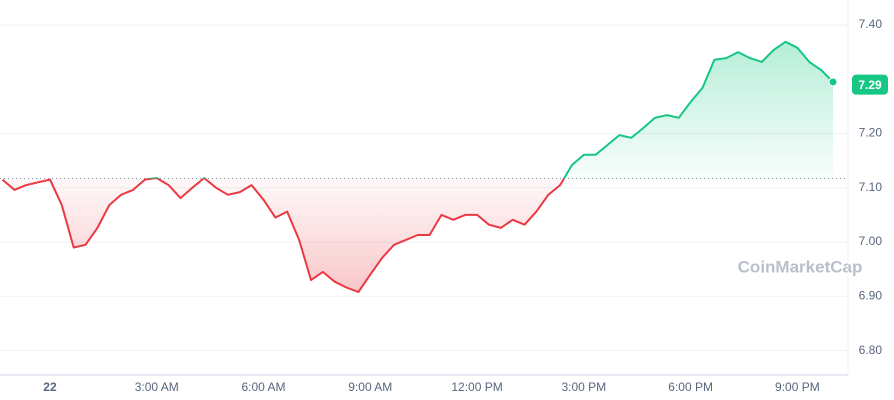 The image size is (894, 400). Describe the element at coordinates (583, 387) in the screenshot. I see `x-tick-label: 3:00 PM` at that location.